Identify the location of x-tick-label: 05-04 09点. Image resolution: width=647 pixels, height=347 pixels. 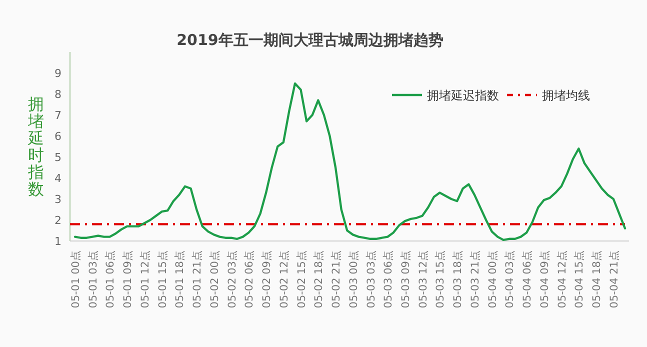
(544, 279).